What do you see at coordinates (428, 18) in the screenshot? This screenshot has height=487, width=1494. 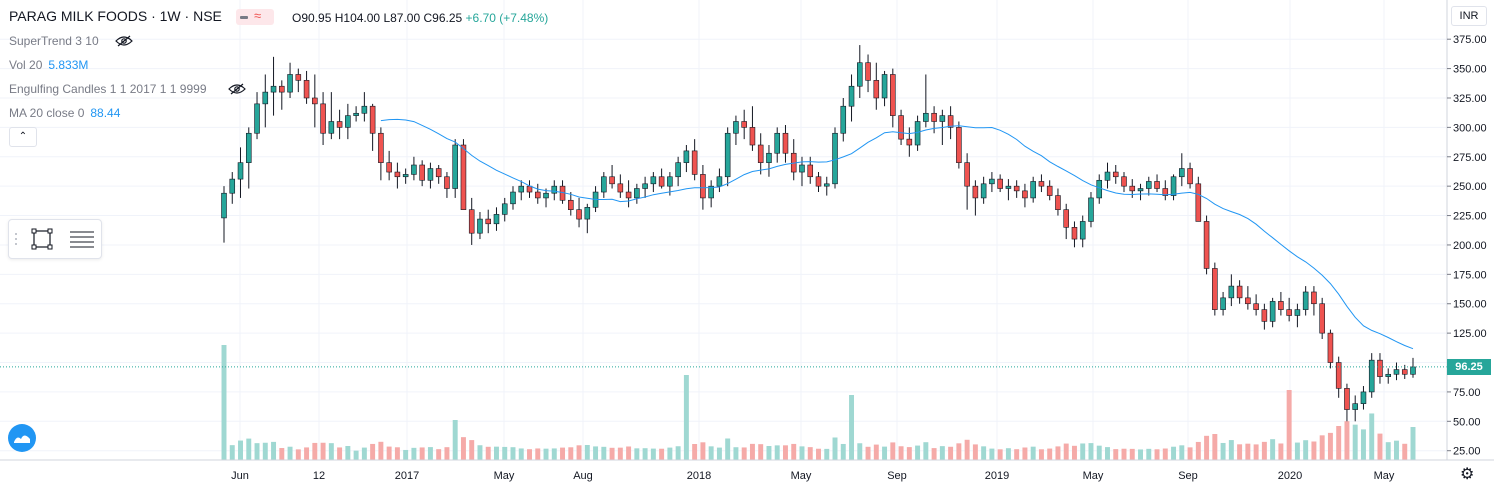 I see `close-label: C` at bounding box center [428, 18].